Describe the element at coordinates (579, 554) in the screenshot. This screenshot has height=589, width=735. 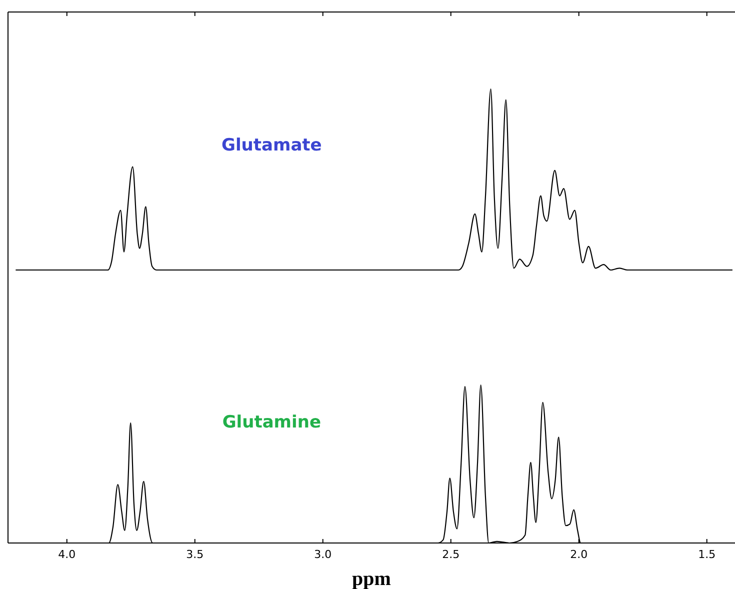
I see `x-tick-label: 2.0` at that location.